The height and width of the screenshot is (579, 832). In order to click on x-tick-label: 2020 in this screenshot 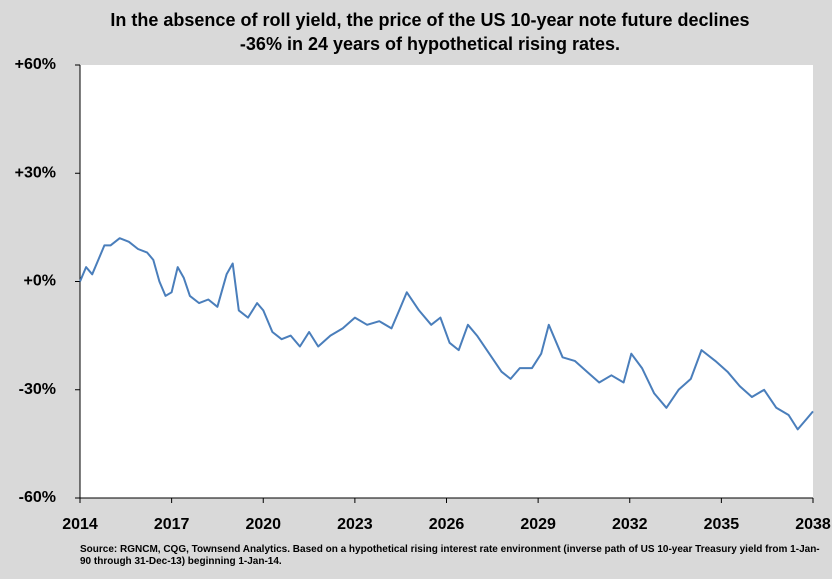, I will do `click(263, 524)`.